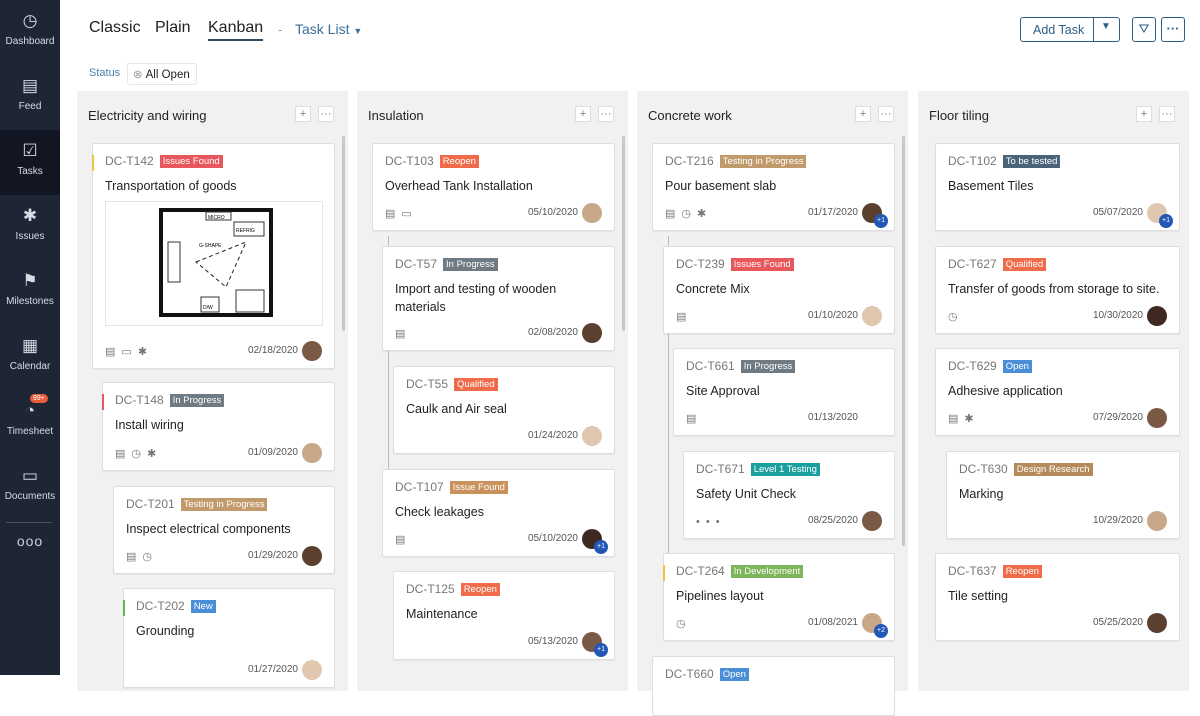 Image resolution: width=1200 pixels, height=716 pixels. What do you see at coordinates (343, 233) in the screenshot?
I see `column-scrollbar` at bounding box center [343, 233].